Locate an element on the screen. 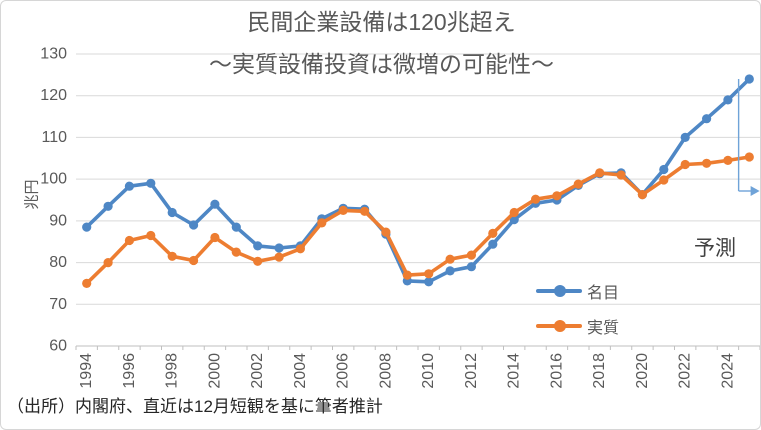 This screenshot has width=761, height=430. legend: 名目 実質 is located at coordinates (577, 314).